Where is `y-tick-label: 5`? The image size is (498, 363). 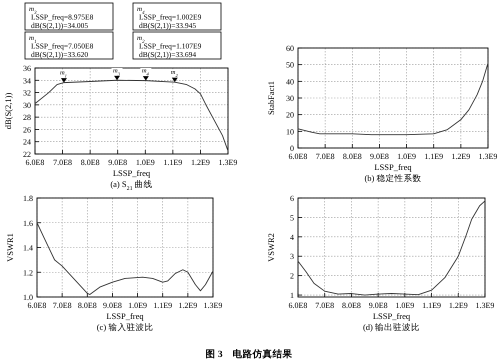 y-tick-label: 5 is located at coordinates (292, 217).